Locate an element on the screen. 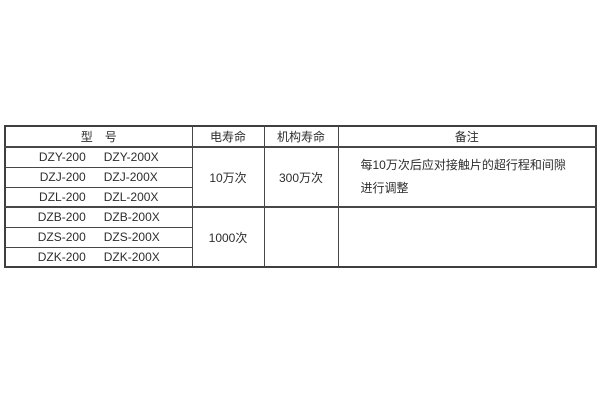 The width and height of the screenshot is (600, 400). header-row: 型 号 电寿命 机构寿命 备注 is located at coordinates (300, 136).